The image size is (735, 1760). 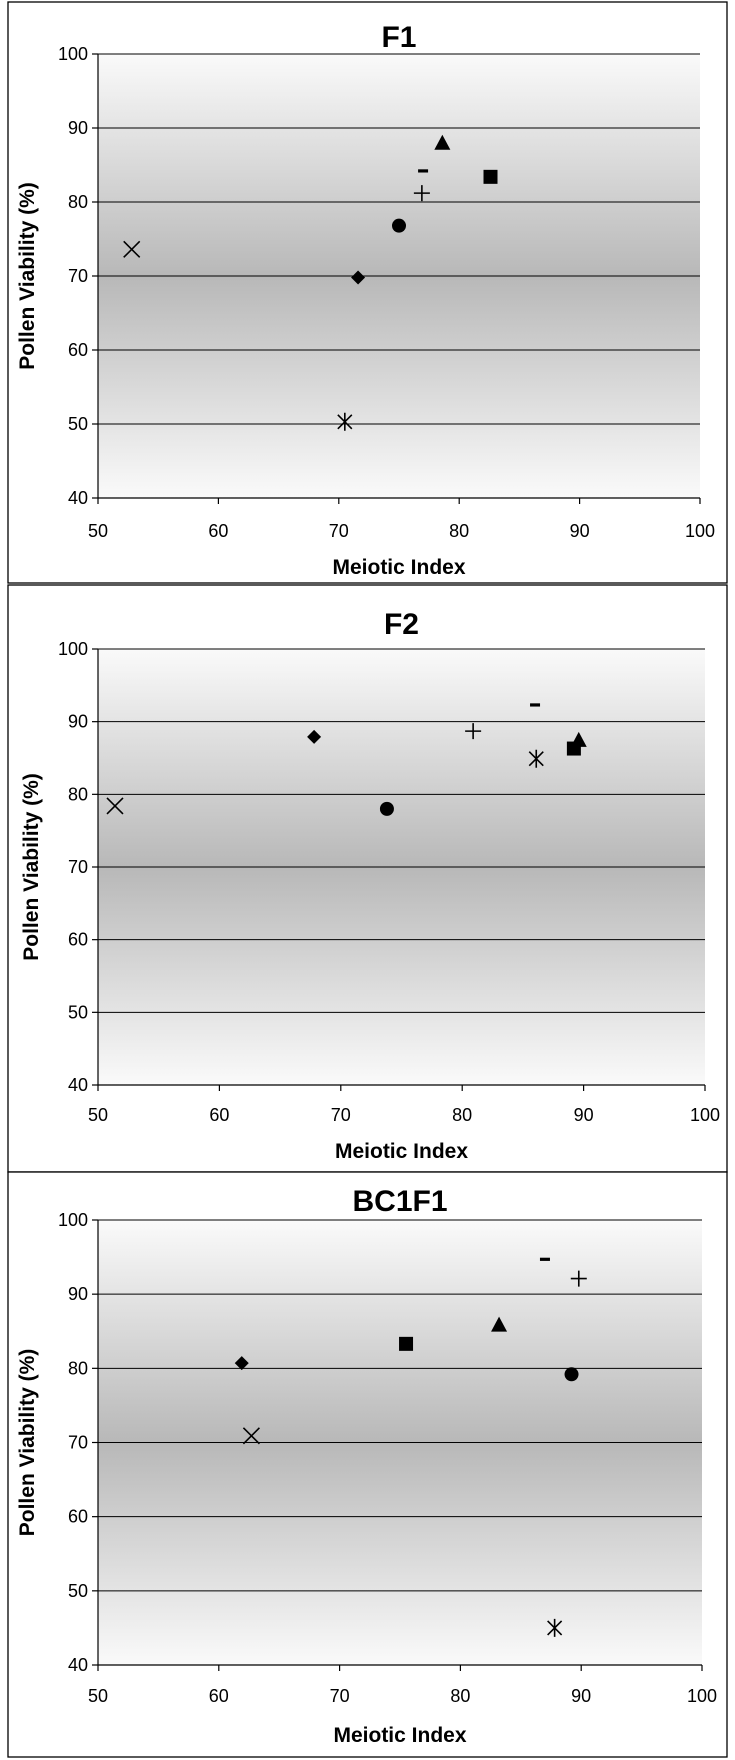 What do you see at coordinates (399, 1201) in the screenshot?
I see `chart-title: BC1F1` at bounding box center [399, 1201].